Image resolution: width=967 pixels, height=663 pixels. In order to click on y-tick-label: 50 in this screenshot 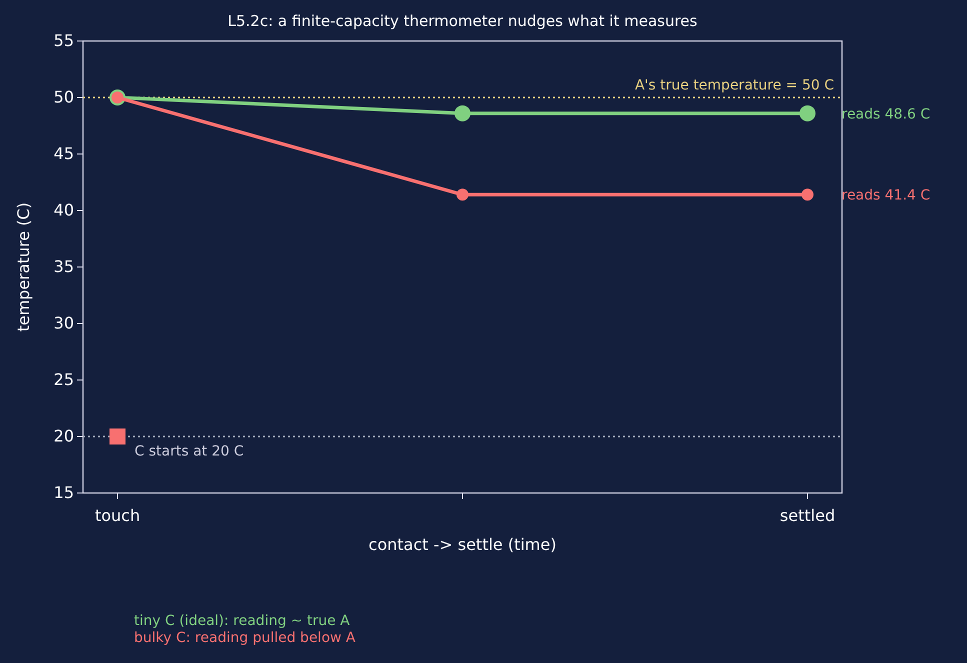, I will do `click(64, 97)`.